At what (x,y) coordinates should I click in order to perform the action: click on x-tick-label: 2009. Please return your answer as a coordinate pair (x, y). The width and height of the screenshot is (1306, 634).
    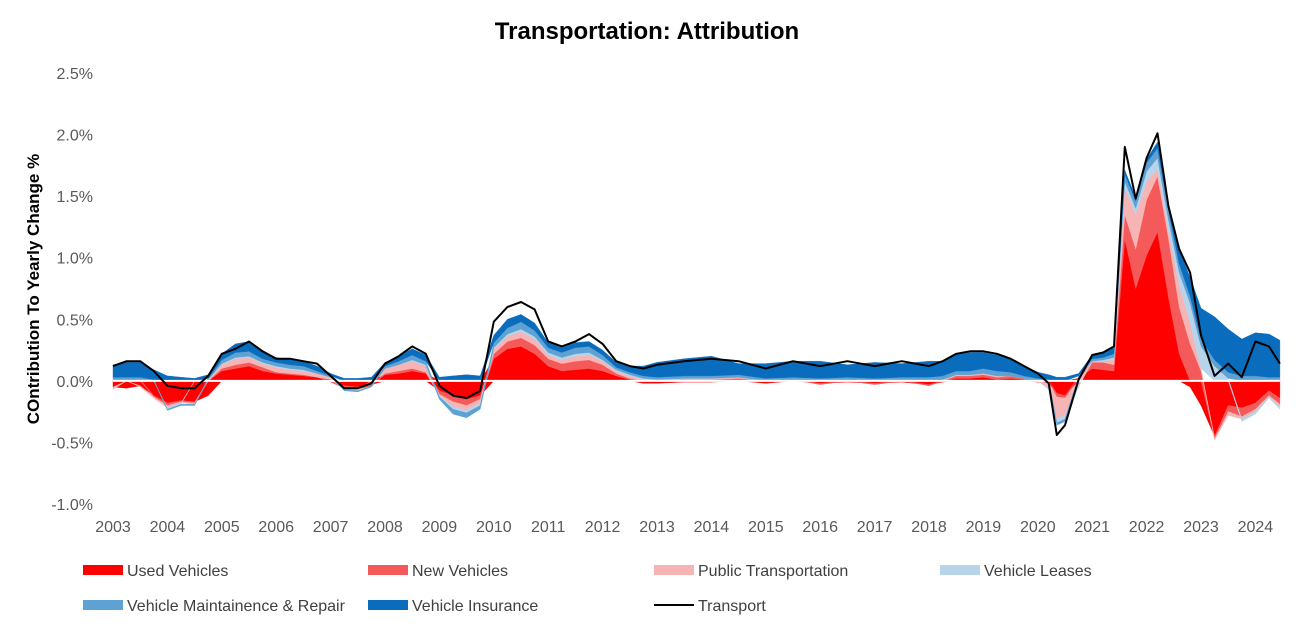
    Looking at the image, I should click on (440, 527).